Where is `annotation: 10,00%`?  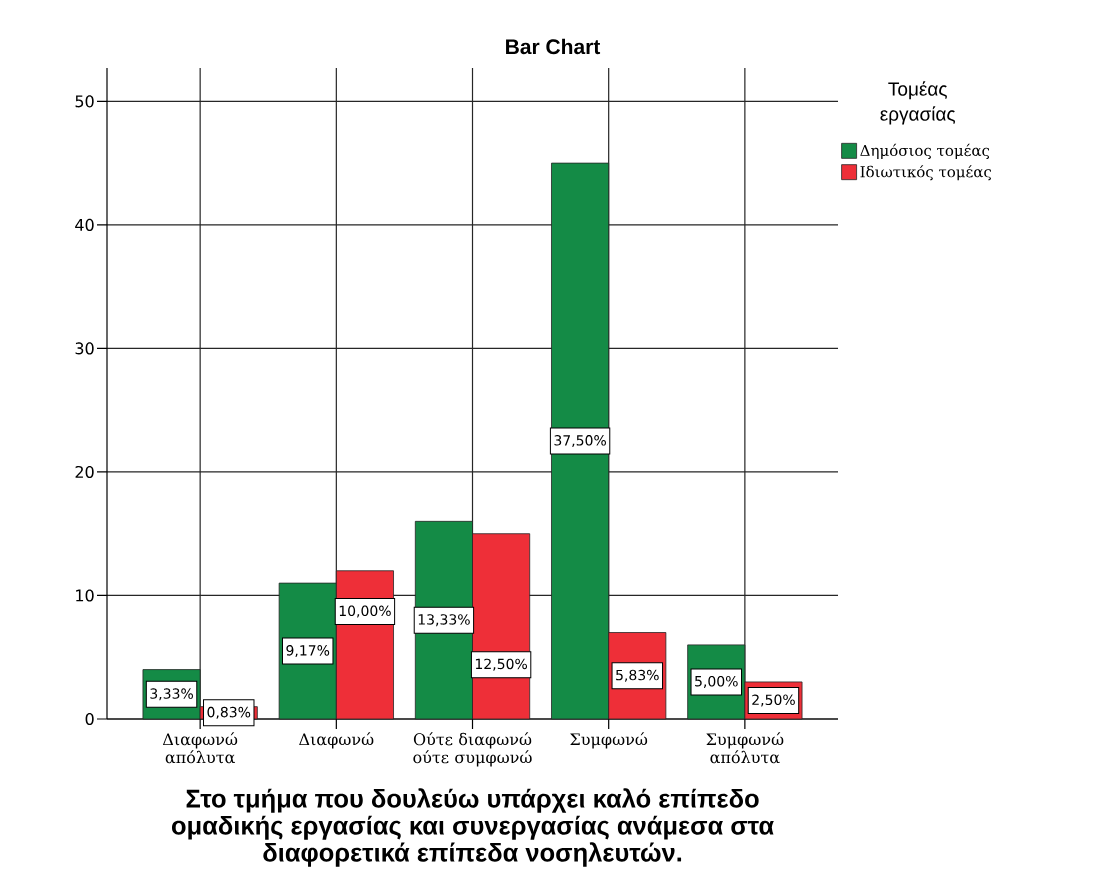 annotation: 10,00% is located at coordinates (365, 611).